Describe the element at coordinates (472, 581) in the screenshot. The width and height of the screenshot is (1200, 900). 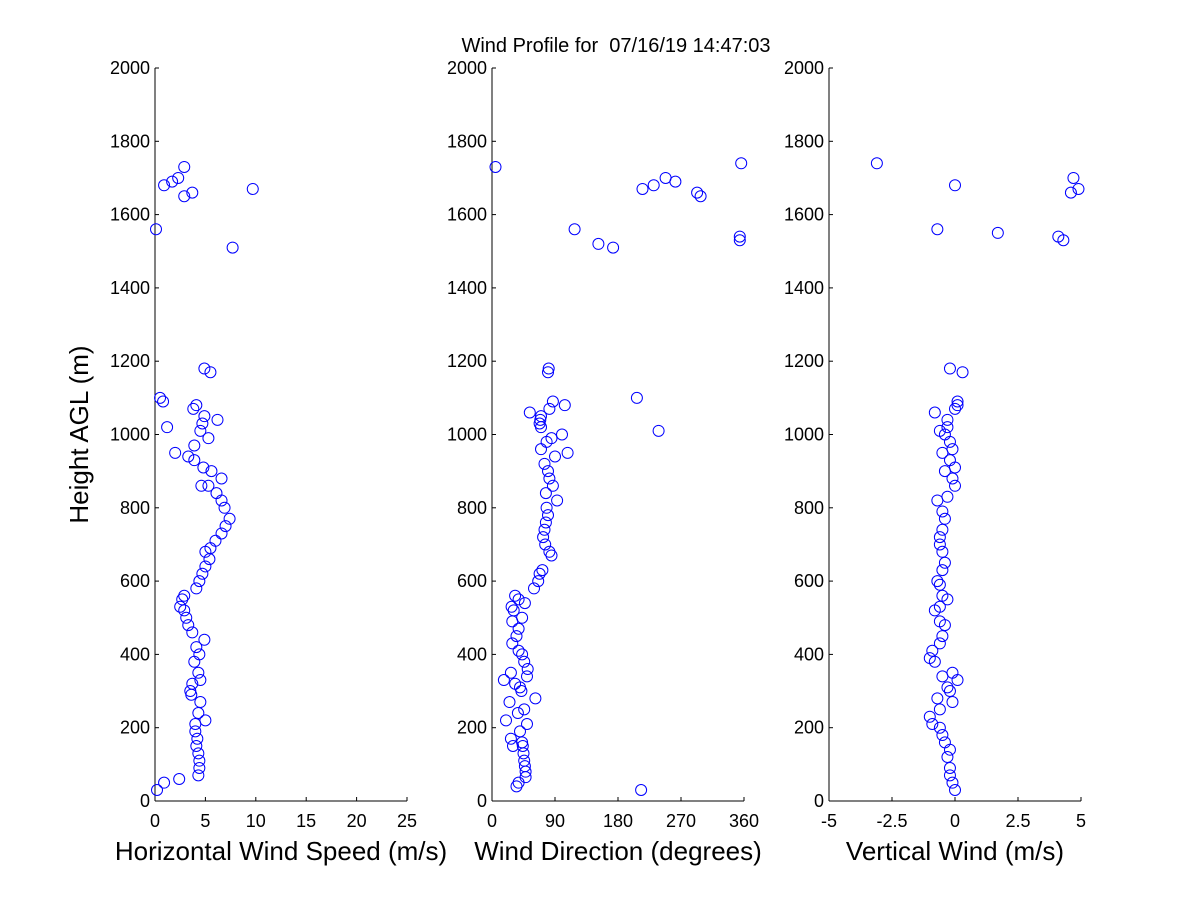
I see `direction-y-tick-label: 600` at that location.